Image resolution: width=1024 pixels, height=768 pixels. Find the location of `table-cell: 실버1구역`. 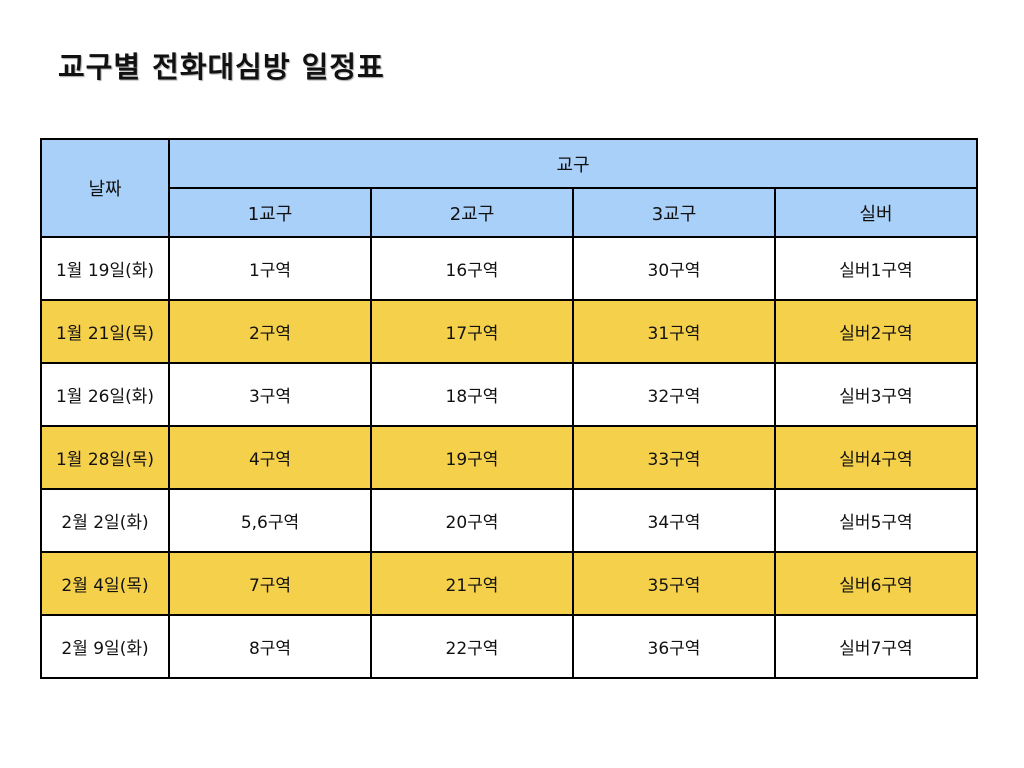

table-cell: 실버1구역 is located at coordinates (876, 268).